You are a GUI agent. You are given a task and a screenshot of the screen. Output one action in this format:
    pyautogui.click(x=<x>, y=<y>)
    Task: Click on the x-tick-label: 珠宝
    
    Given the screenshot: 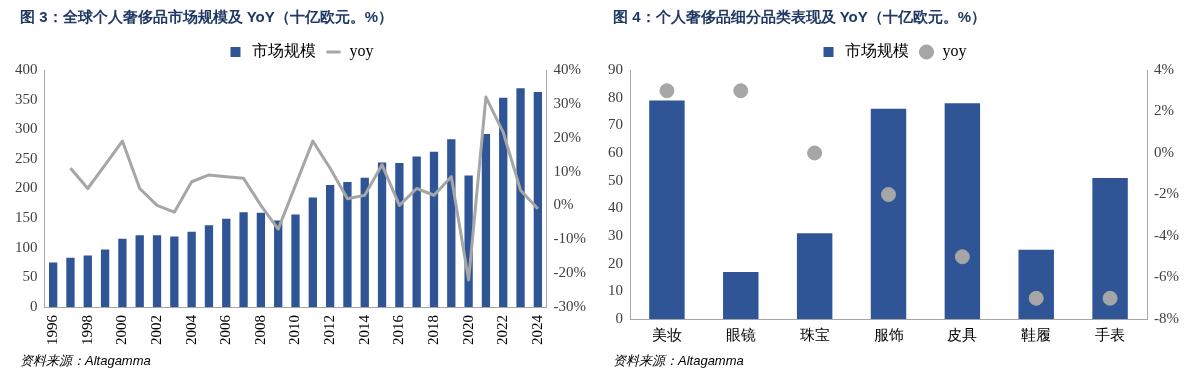 What is the action you would take?
    pyautogui.click(x=814, y=334)
    